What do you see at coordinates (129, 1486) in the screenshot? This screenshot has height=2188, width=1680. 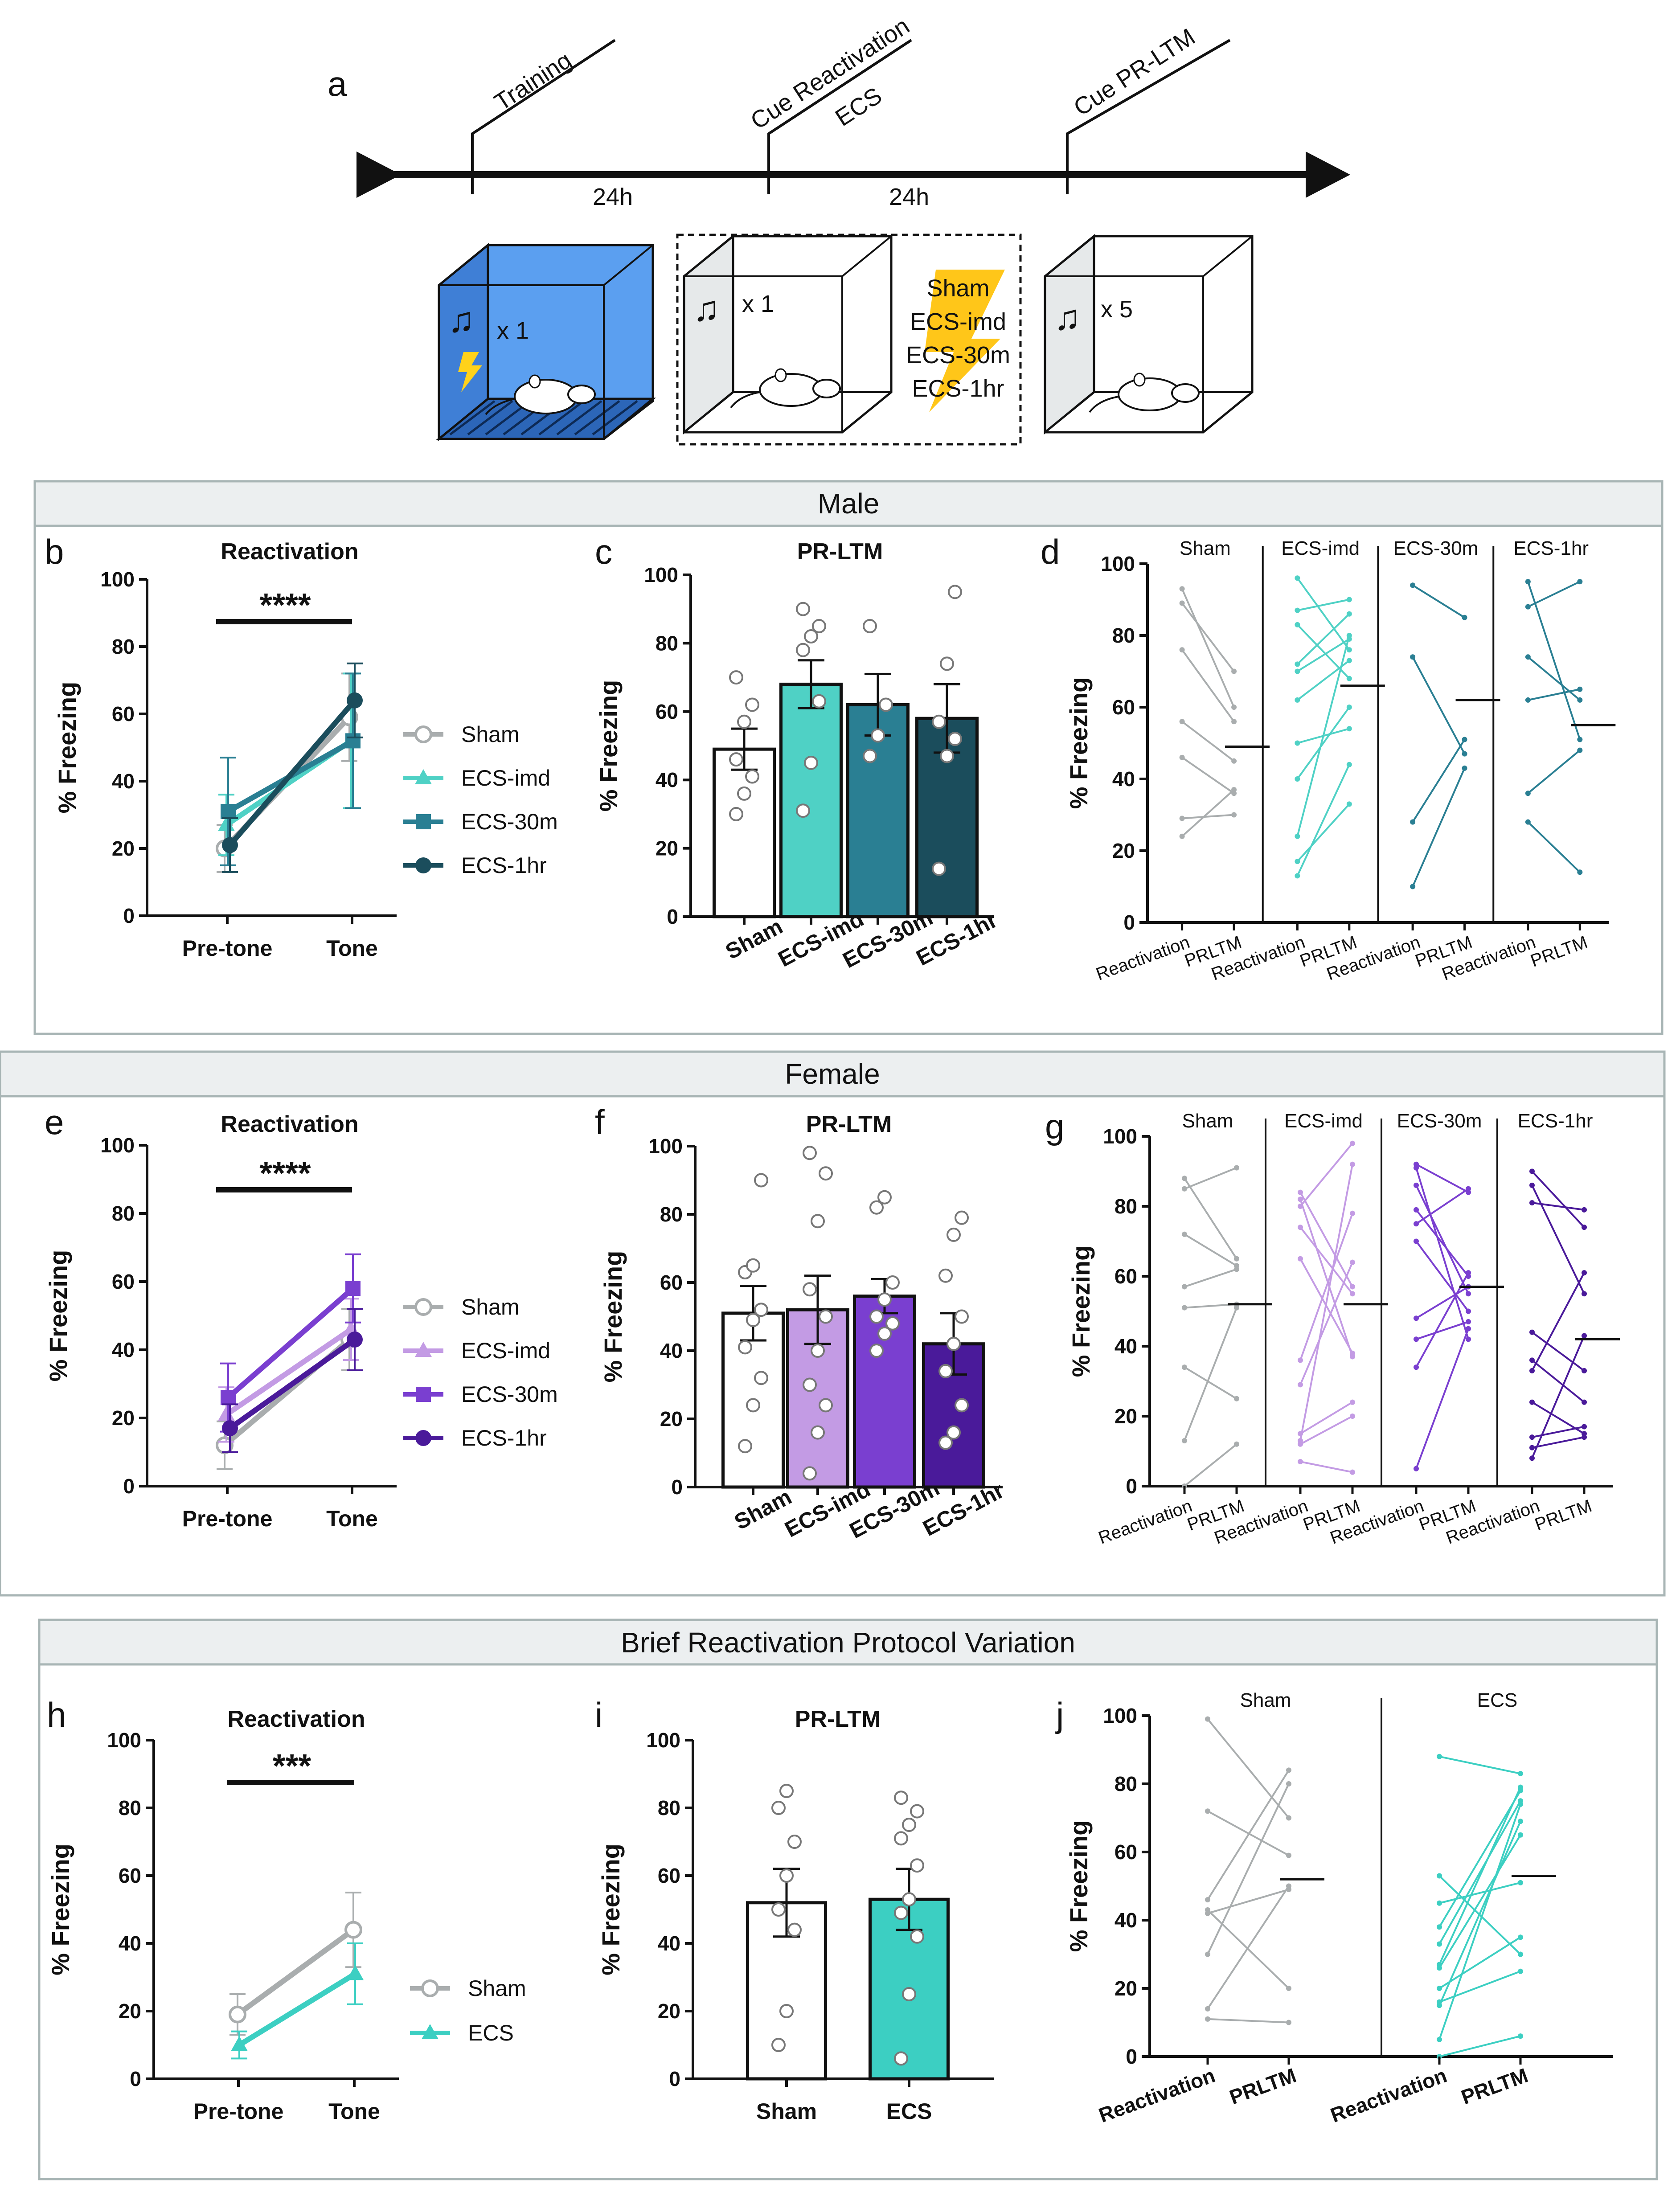 I see `e-y-tick-label: 0` at bounding box center [129, 1486].